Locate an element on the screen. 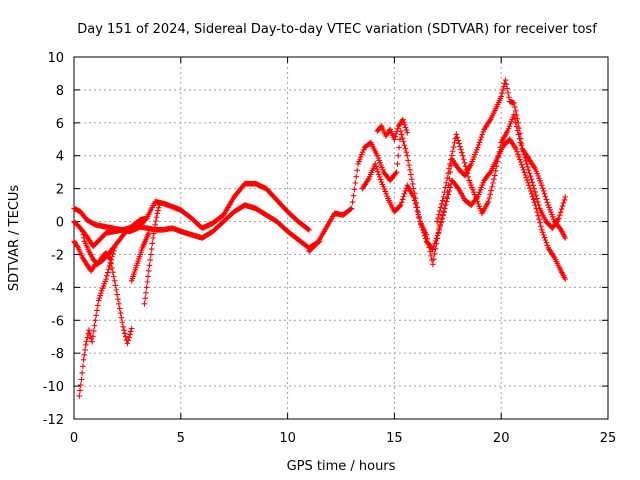 This screenshot has height=480, width=640. y-tick-label: -8 is located at coordinates (57, 354).